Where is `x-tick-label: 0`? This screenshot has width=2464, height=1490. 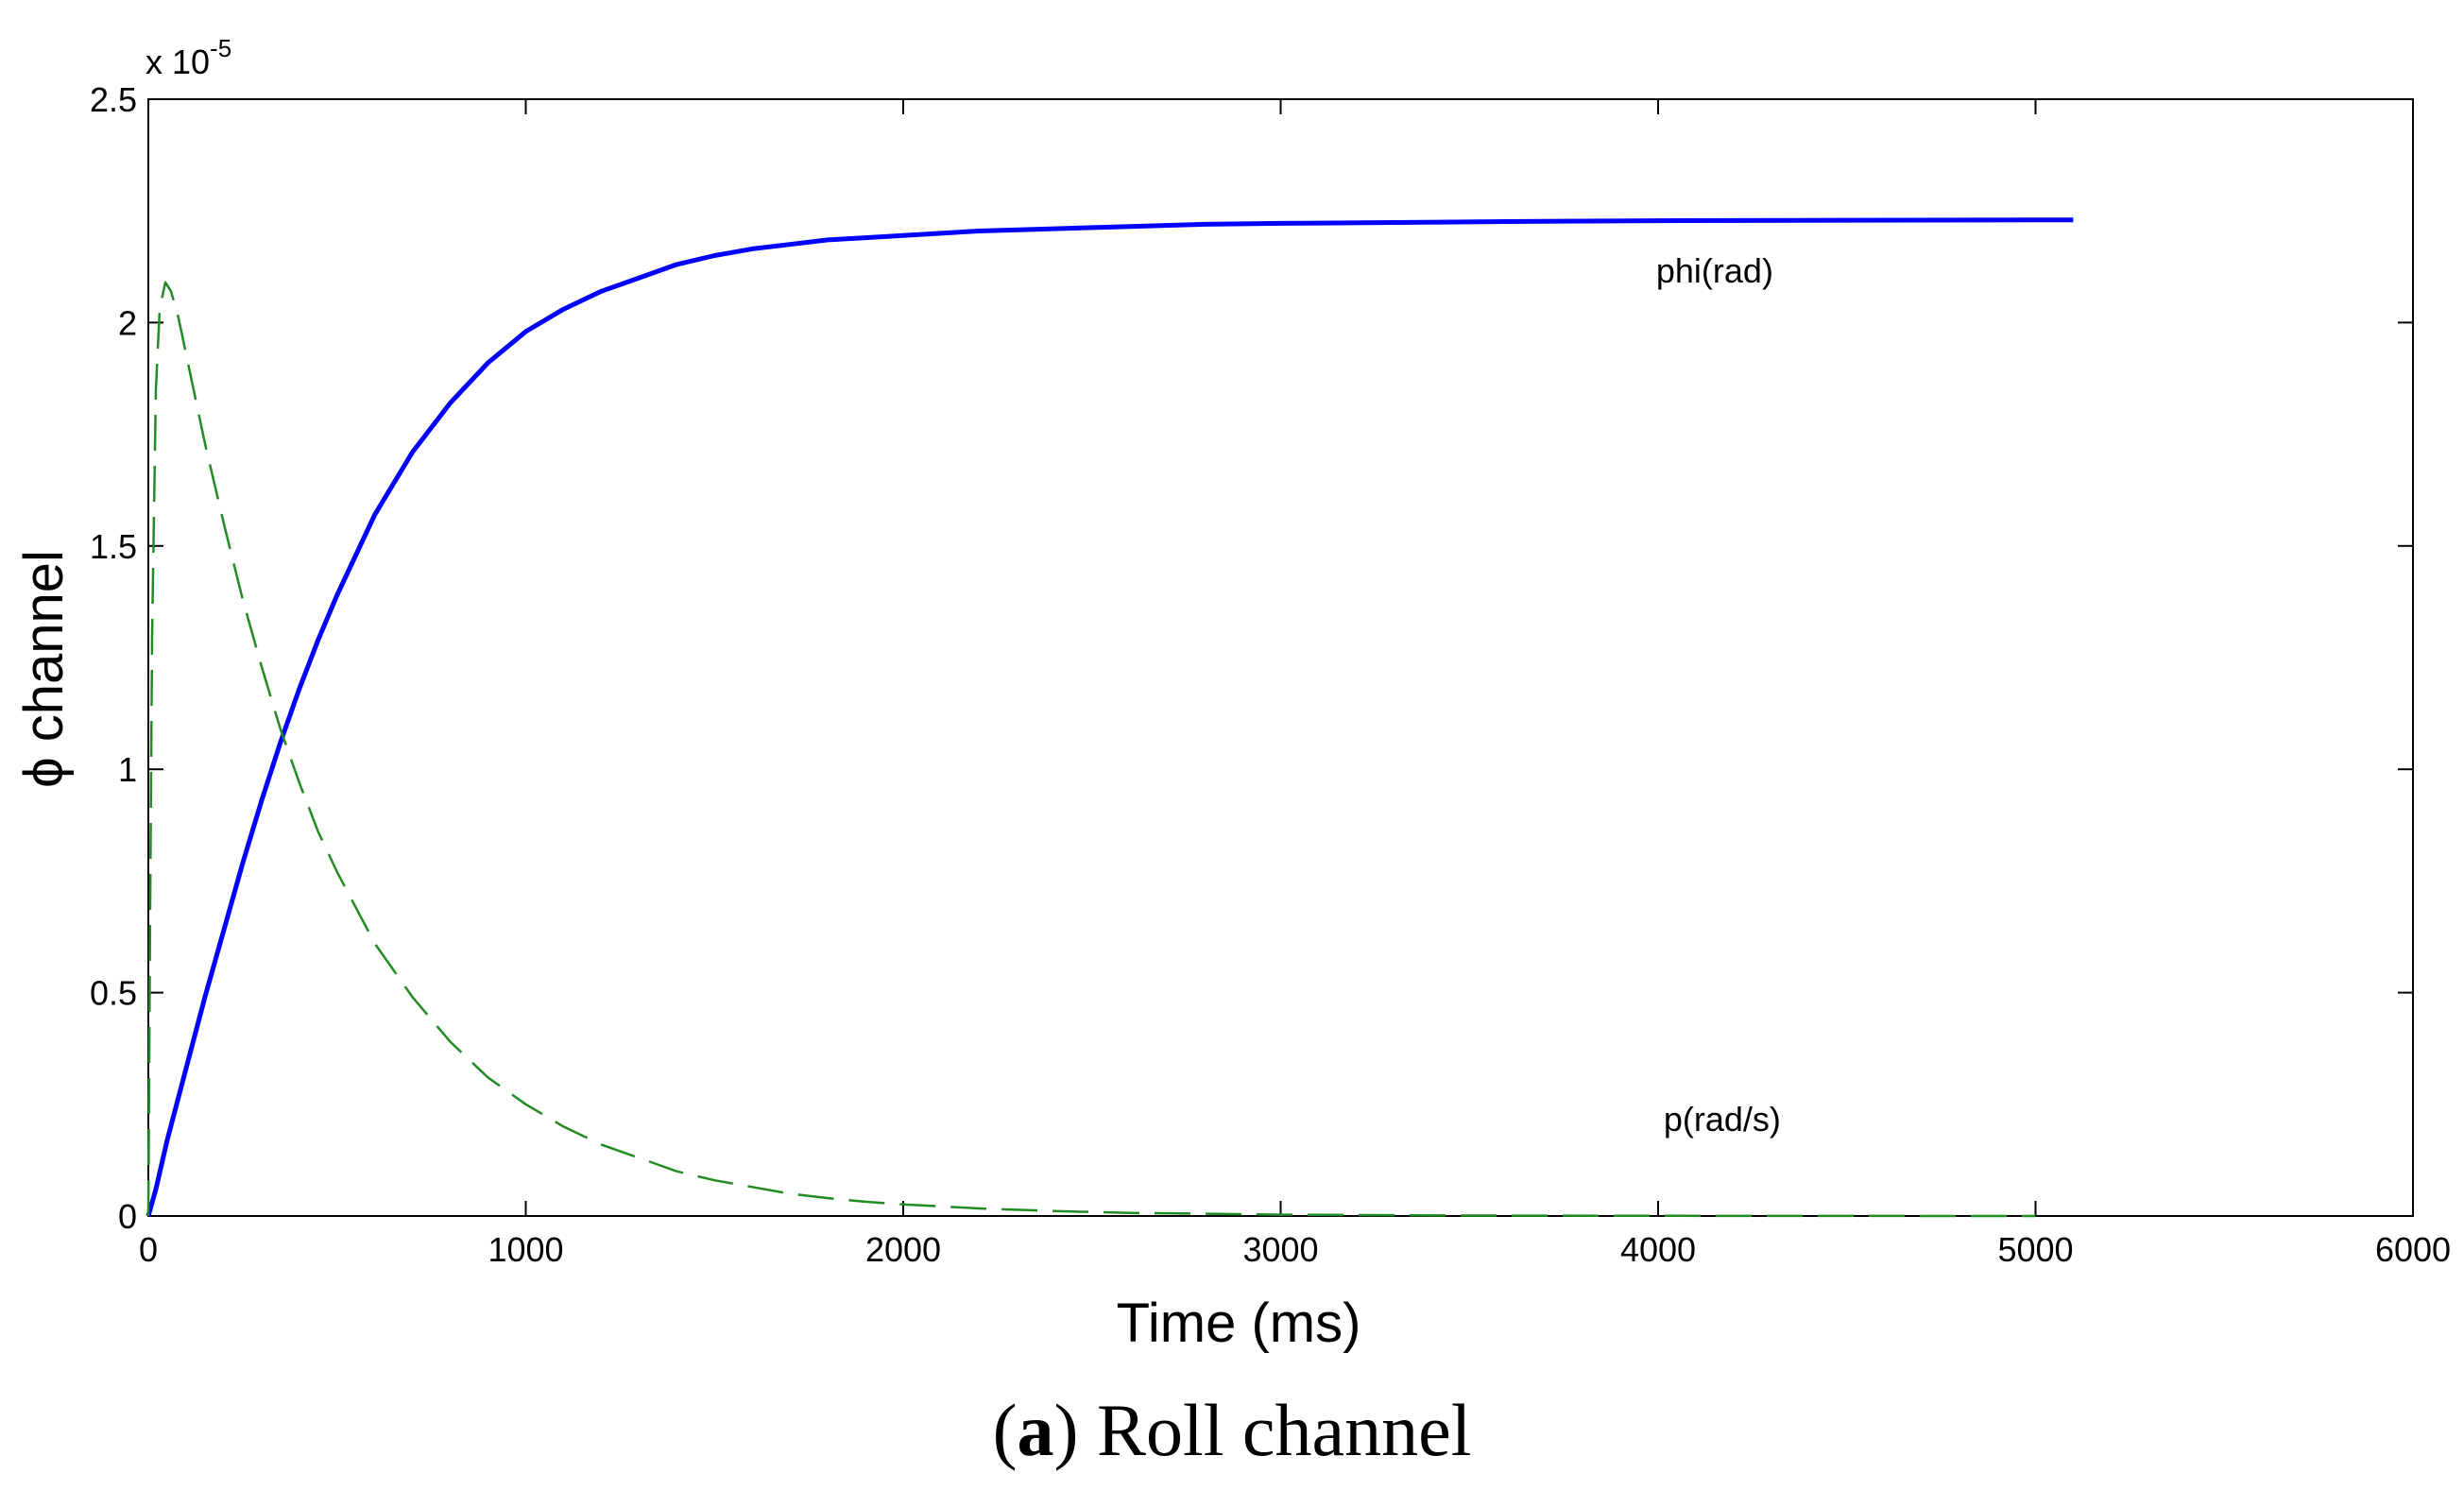
x-tick-label: 0 is located at coordinates (148, 1249).